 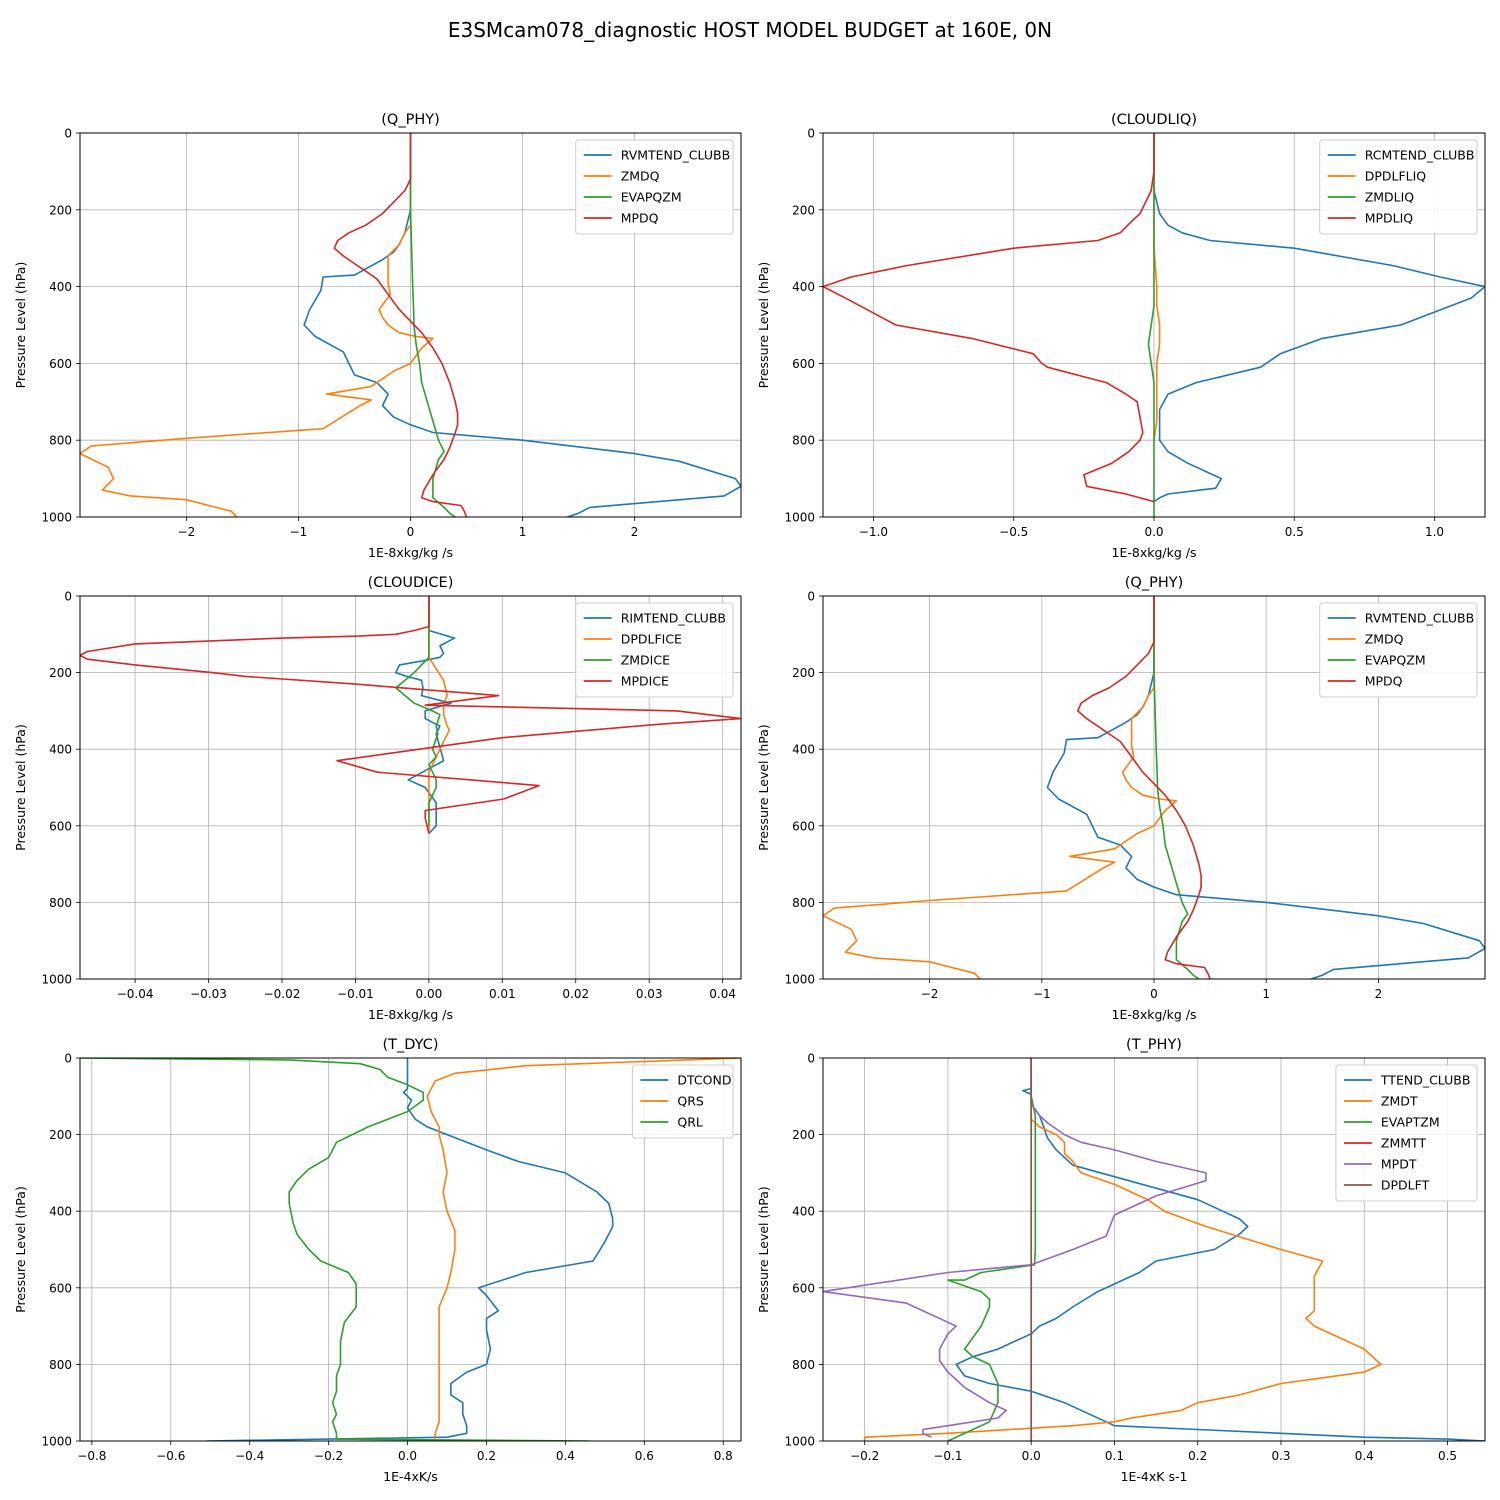 I want to click on legend-label: QRS, so click(x=690, y=1101).